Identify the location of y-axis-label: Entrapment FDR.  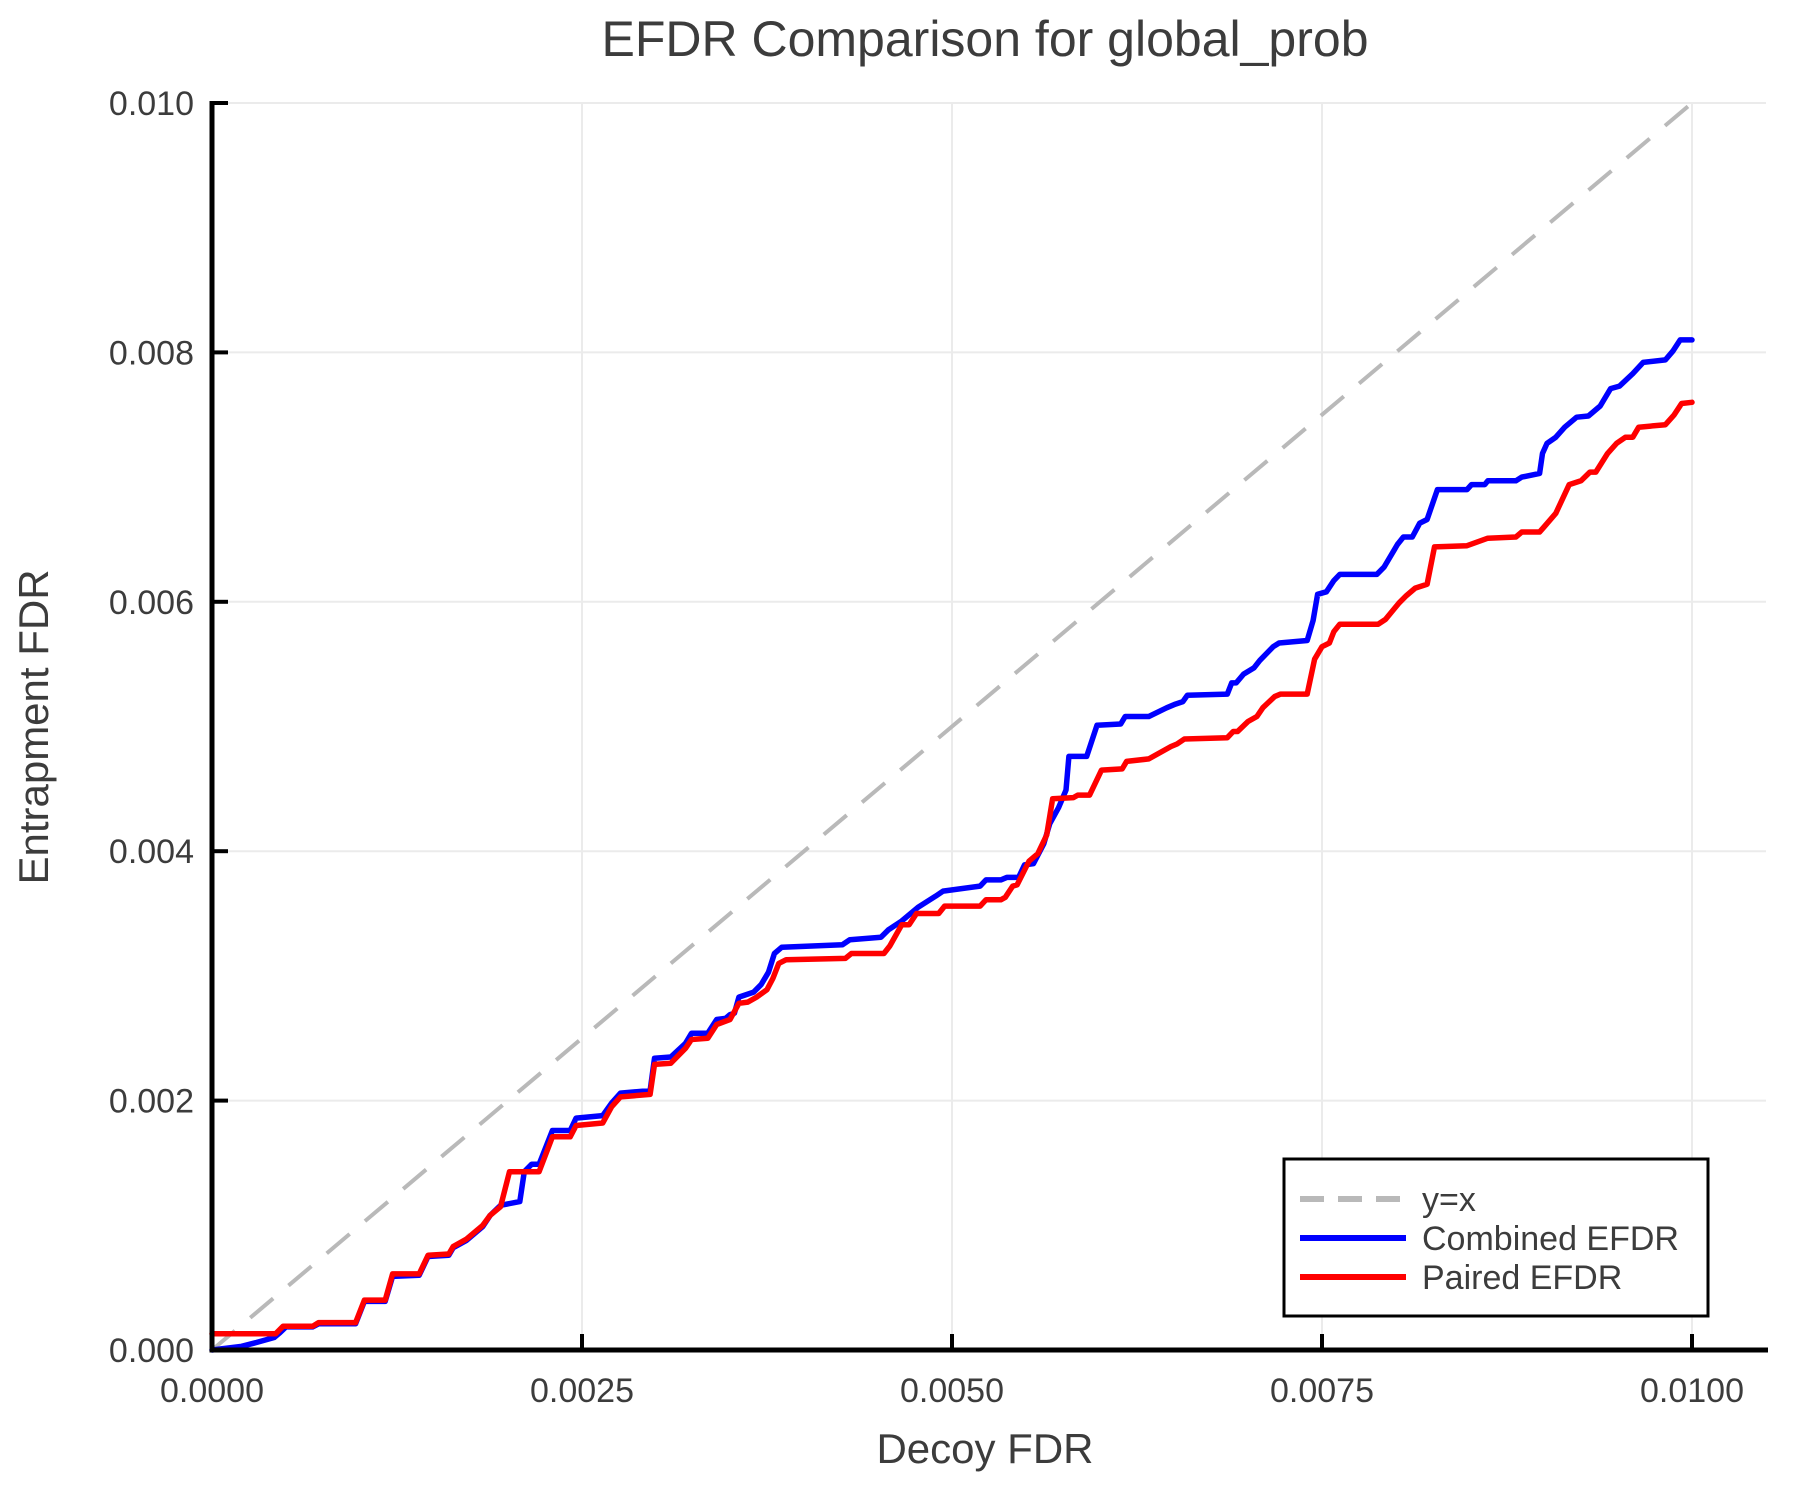
(33, 726).